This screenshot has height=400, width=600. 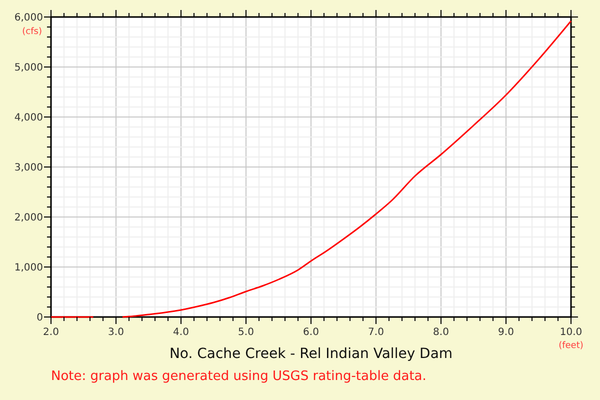 What do you see at coordinates (571, 346) in the screenshot?
I see `x-axis-title: (feet)` at bounding box center [571, 346].